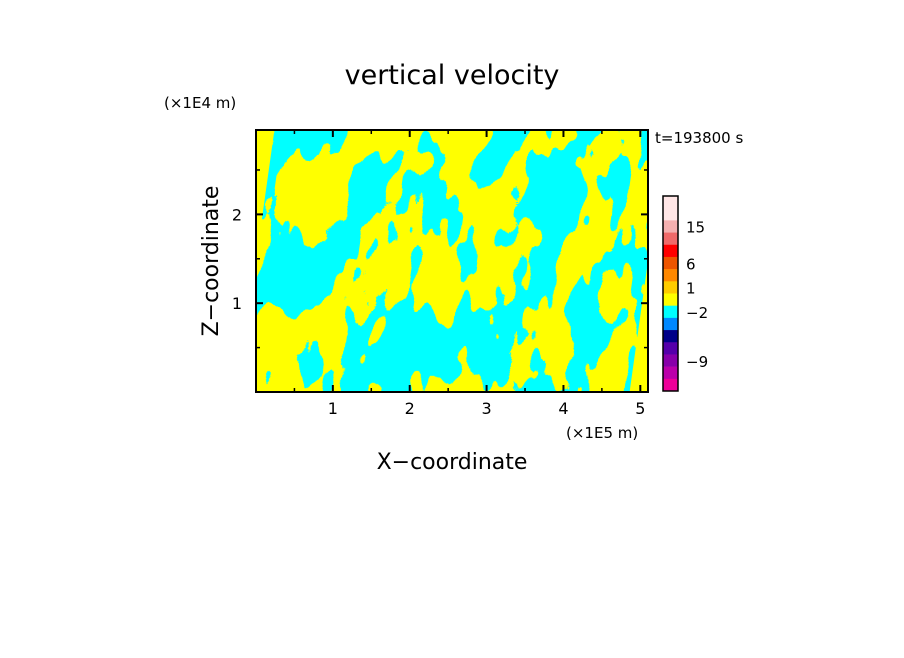 Image resolution: width=904 pixels, height=658 pixels. I want to click on color-bar-label: −2, so click(697, 313).